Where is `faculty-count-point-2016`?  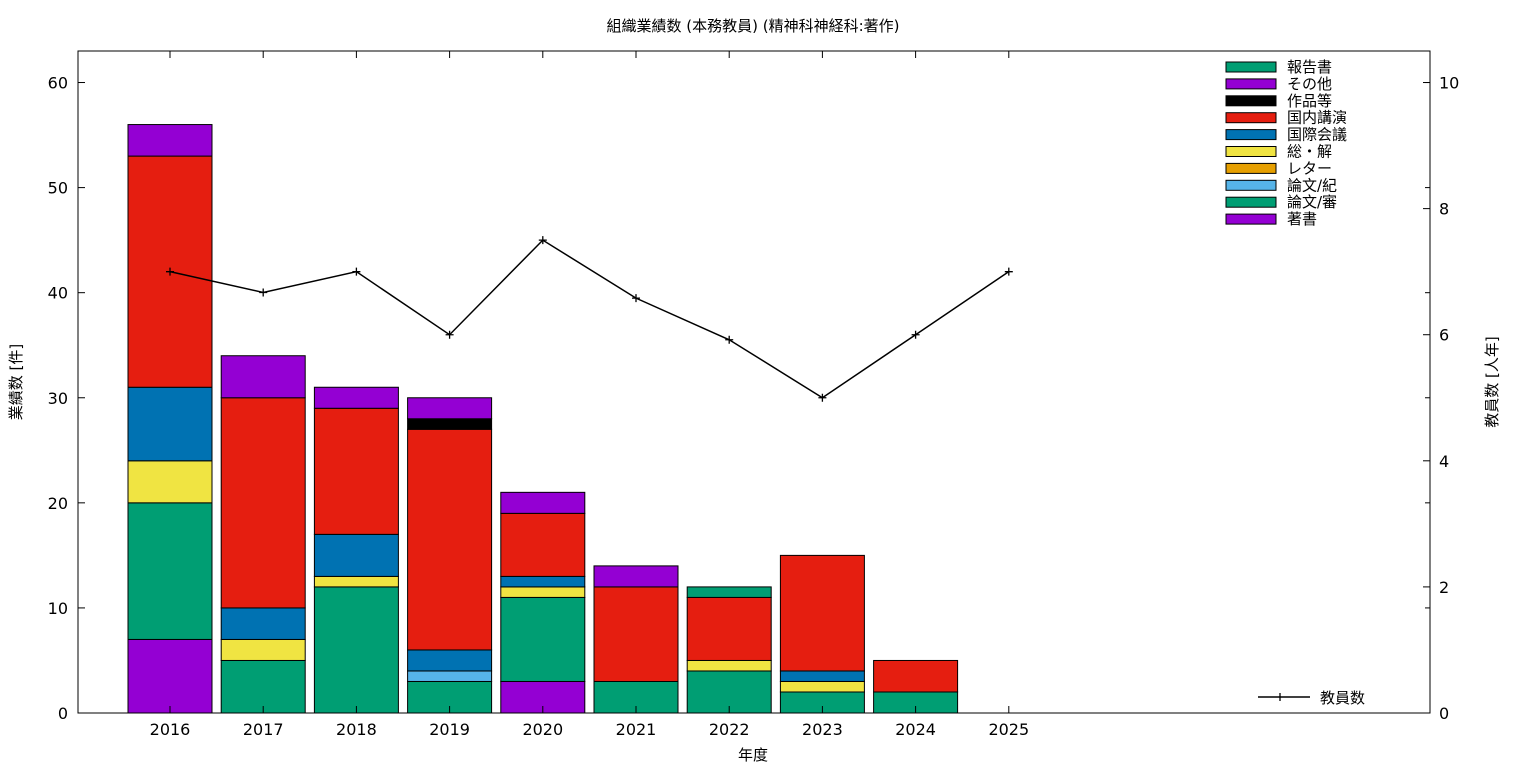
faculty-count-point-2016 is located at coordinates (170, 271).